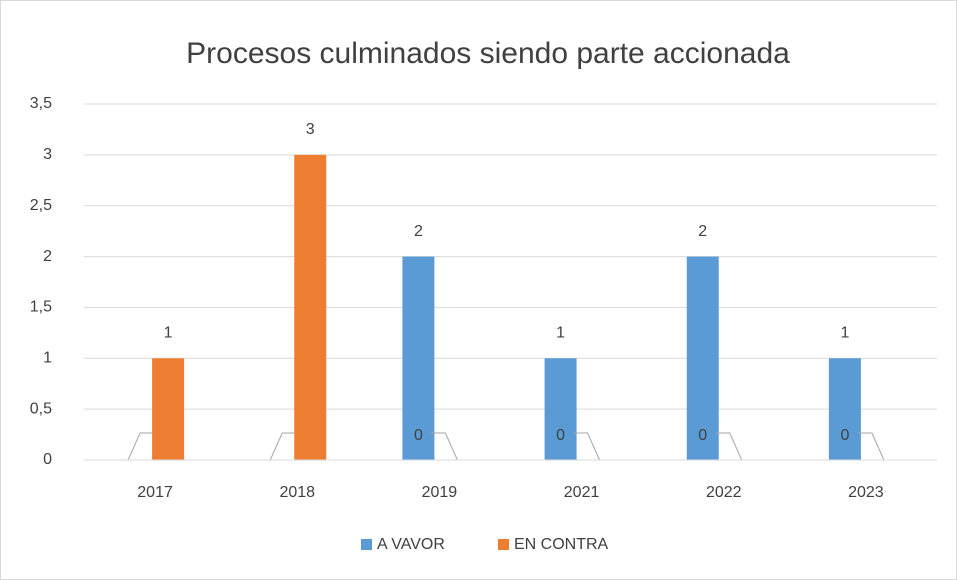 The width and height of the screenshot is (957, 580). What do you see at coordinates (866, 492) in the screenshot?
I see `x-tick-label: 2023` at bounding box center [866, 492].